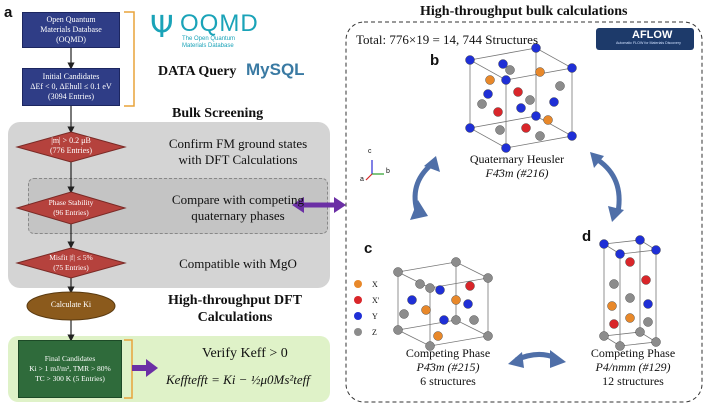 The height and width of the screenshot is (406, 707). I want to click on panel-letter-c: c, so click(368, 248).